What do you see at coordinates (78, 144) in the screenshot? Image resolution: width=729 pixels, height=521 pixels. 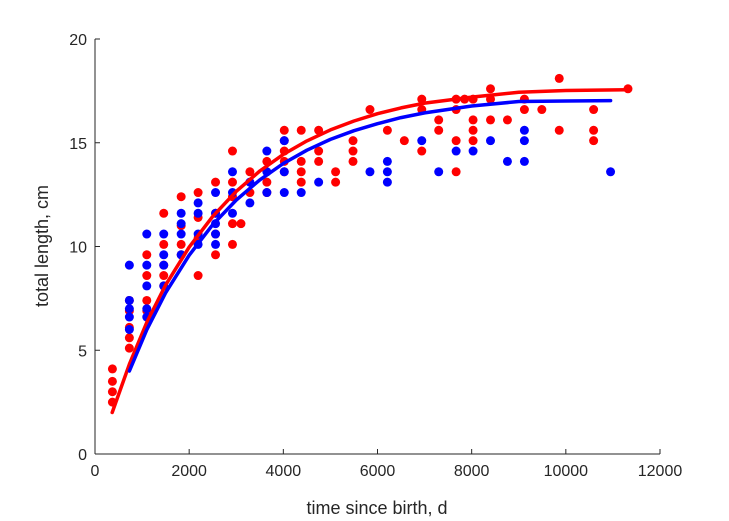 I see `y-tick-label: 15` at bounding box center [78, 144].